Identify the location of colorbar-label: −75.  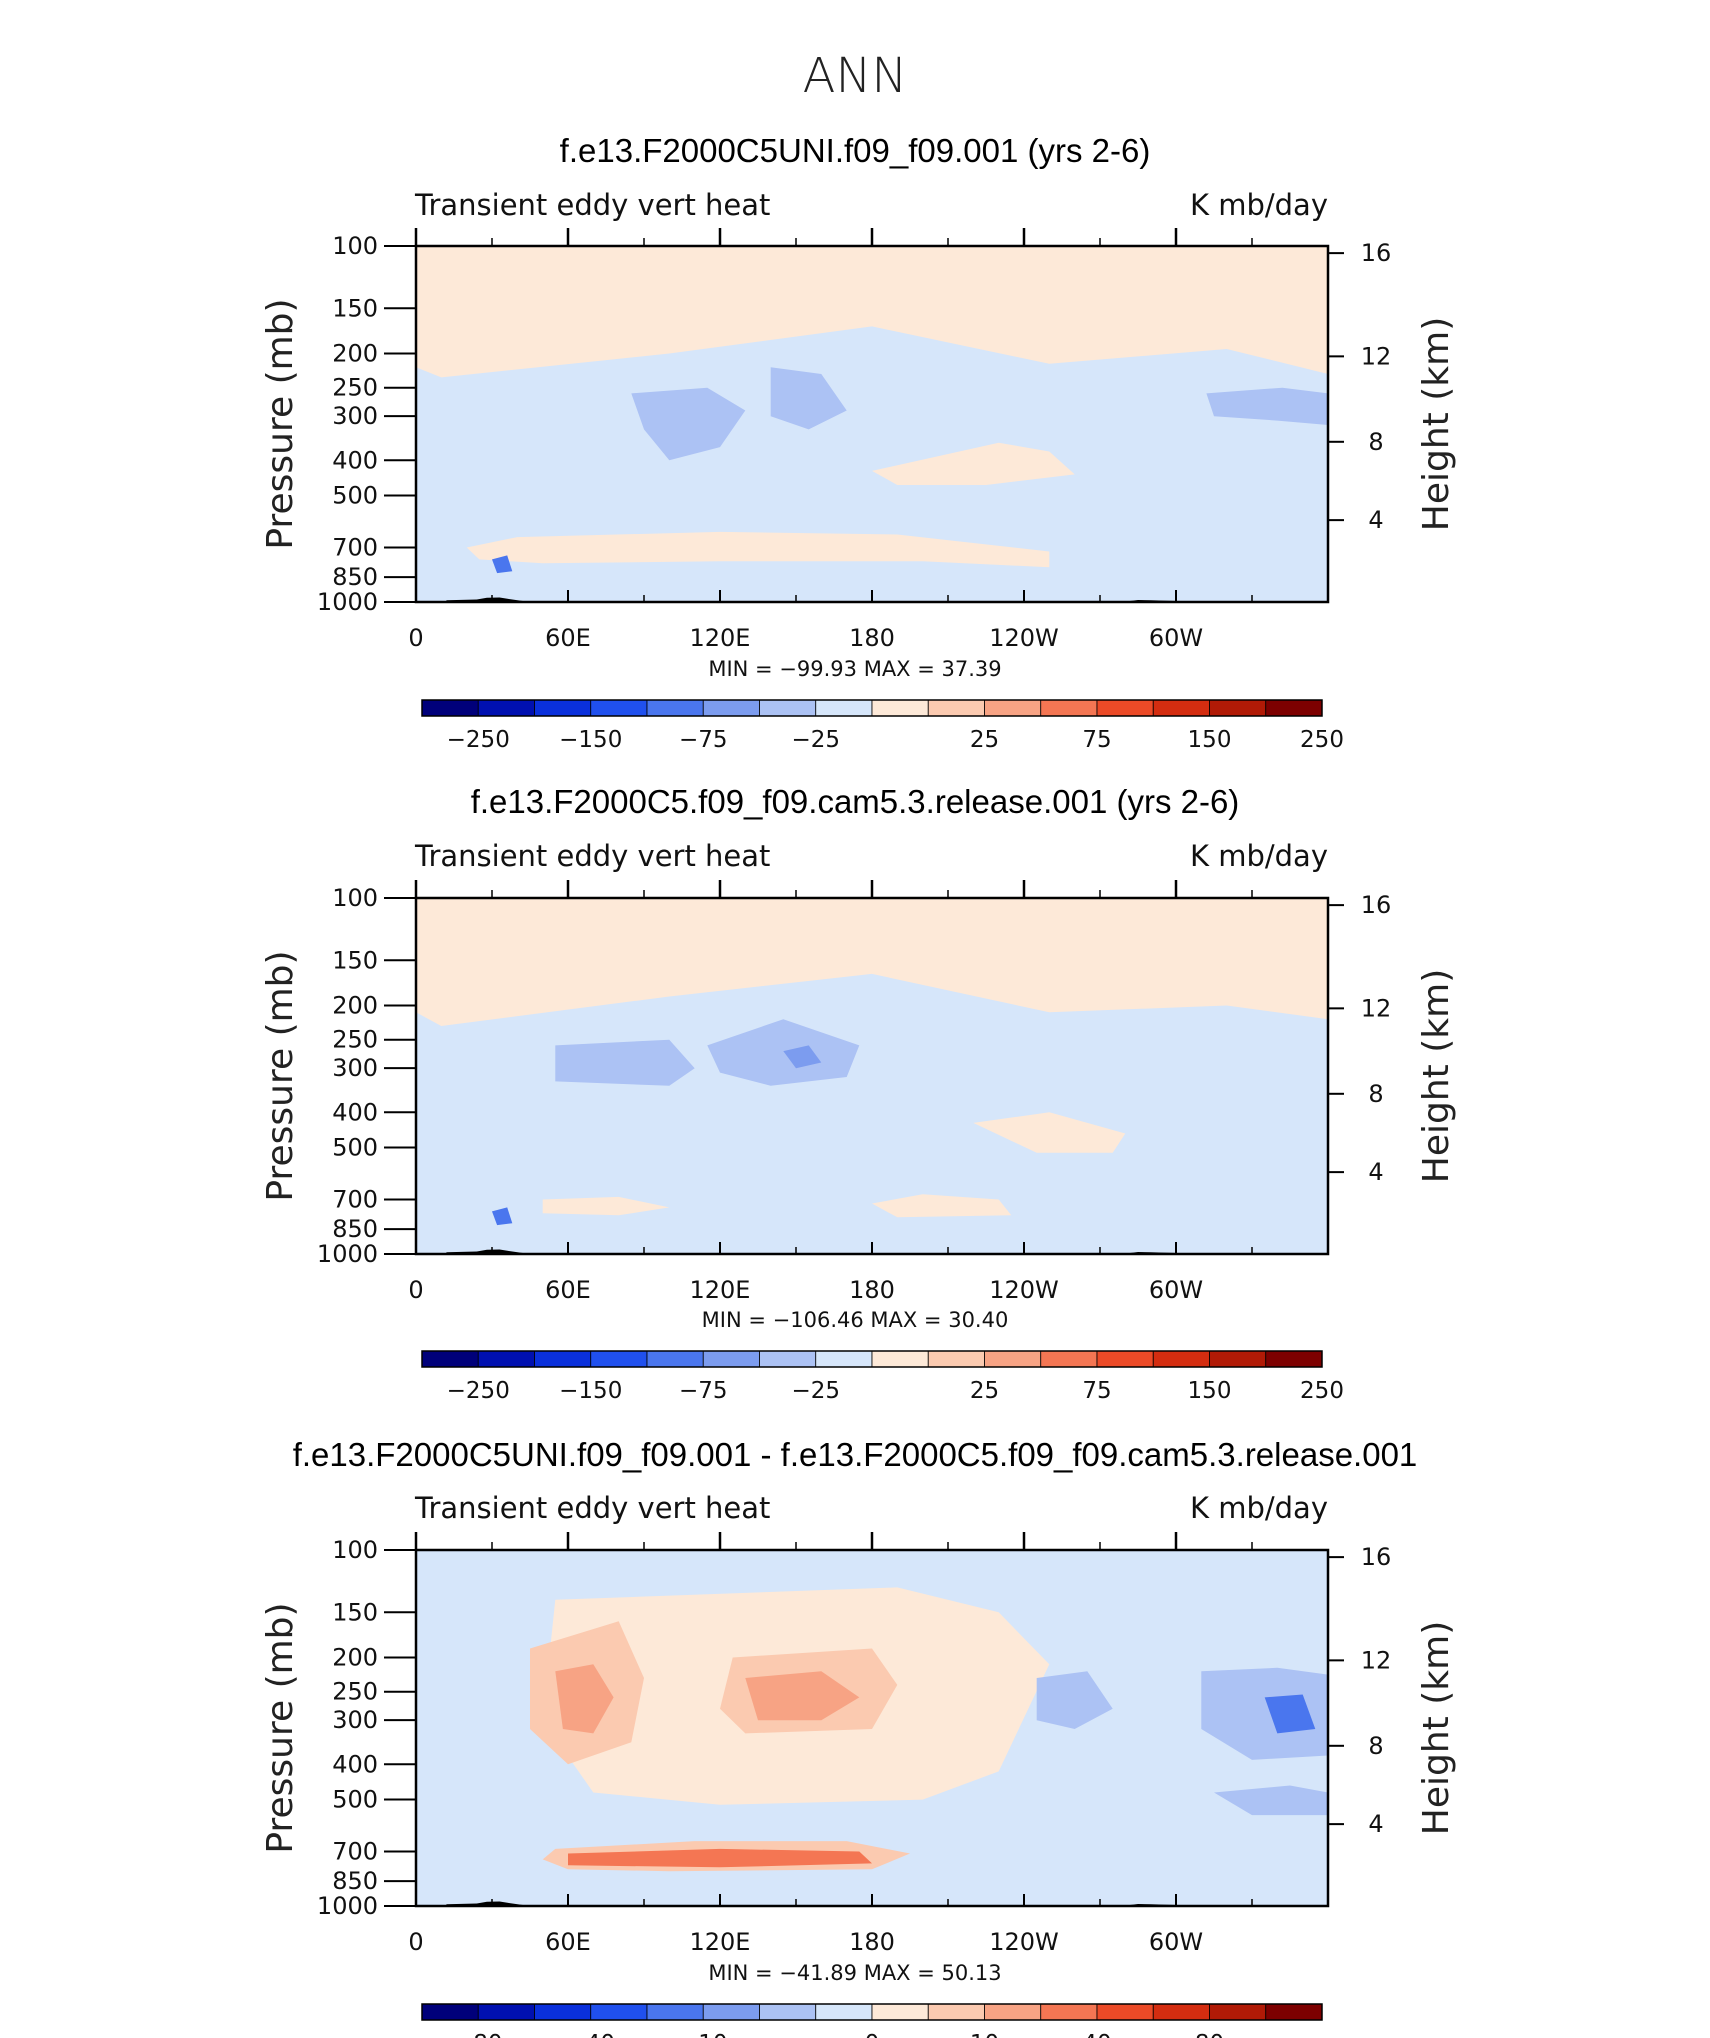
(703, 740).